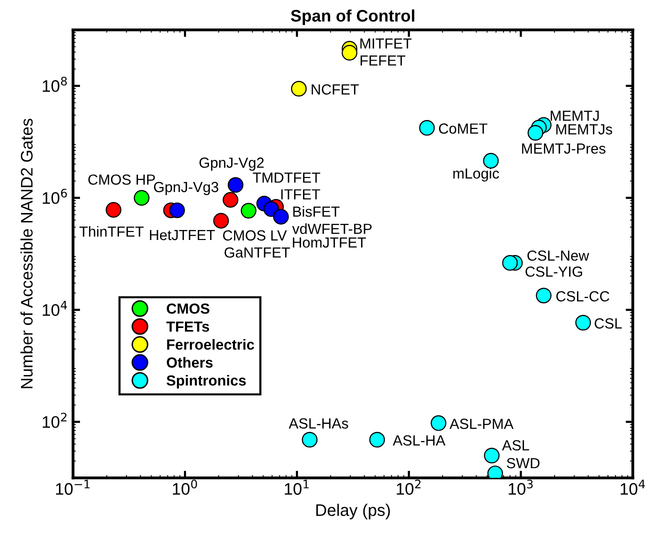 The image size is (664, 543). Describe the element at coordinates (286, 177) in the screenshot. I see `annotation: TMDTFET` at that location.